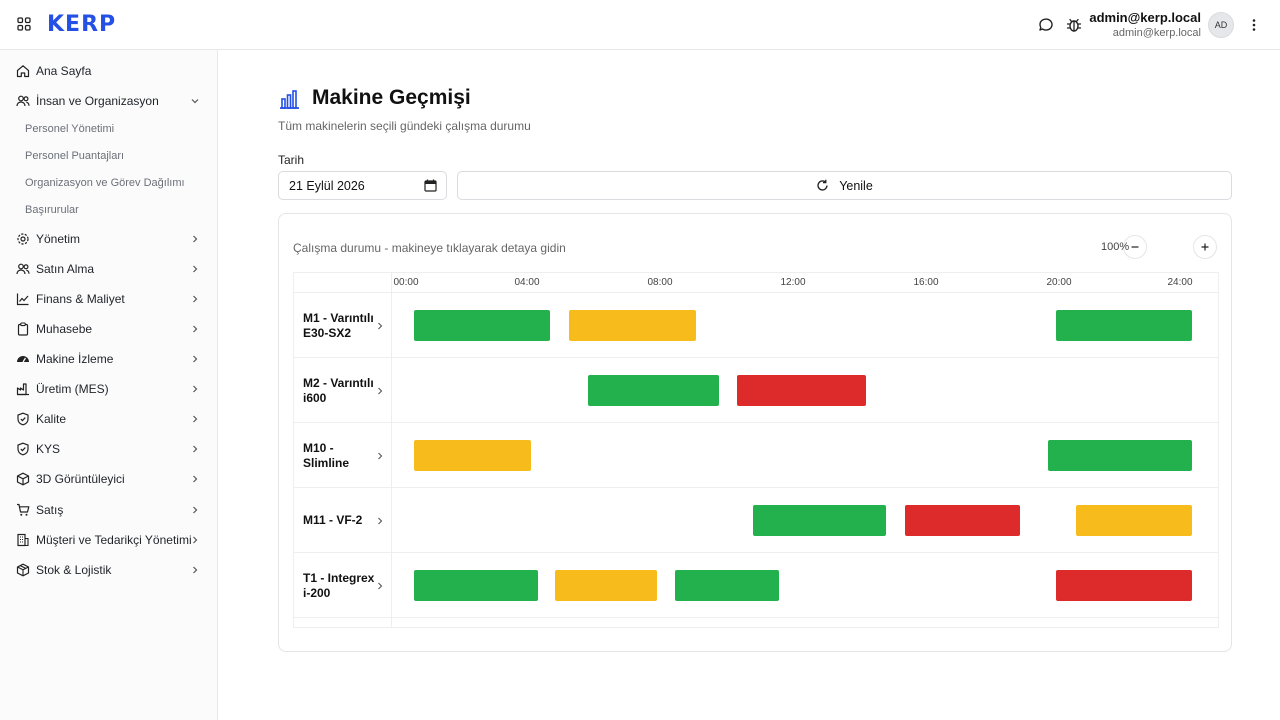 The height and width of the screenshot is (720, 1280). What do you see at coordinates (64, 71) in the screenshot?
I see `sidebar-item-label: Ana Sayfa` at bounding box center [64, 71].